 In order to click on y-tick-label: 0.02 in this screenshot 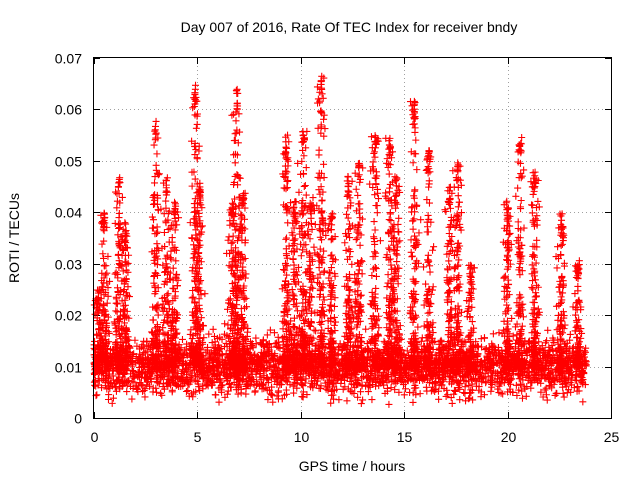, I will do `click(68, 316)`.